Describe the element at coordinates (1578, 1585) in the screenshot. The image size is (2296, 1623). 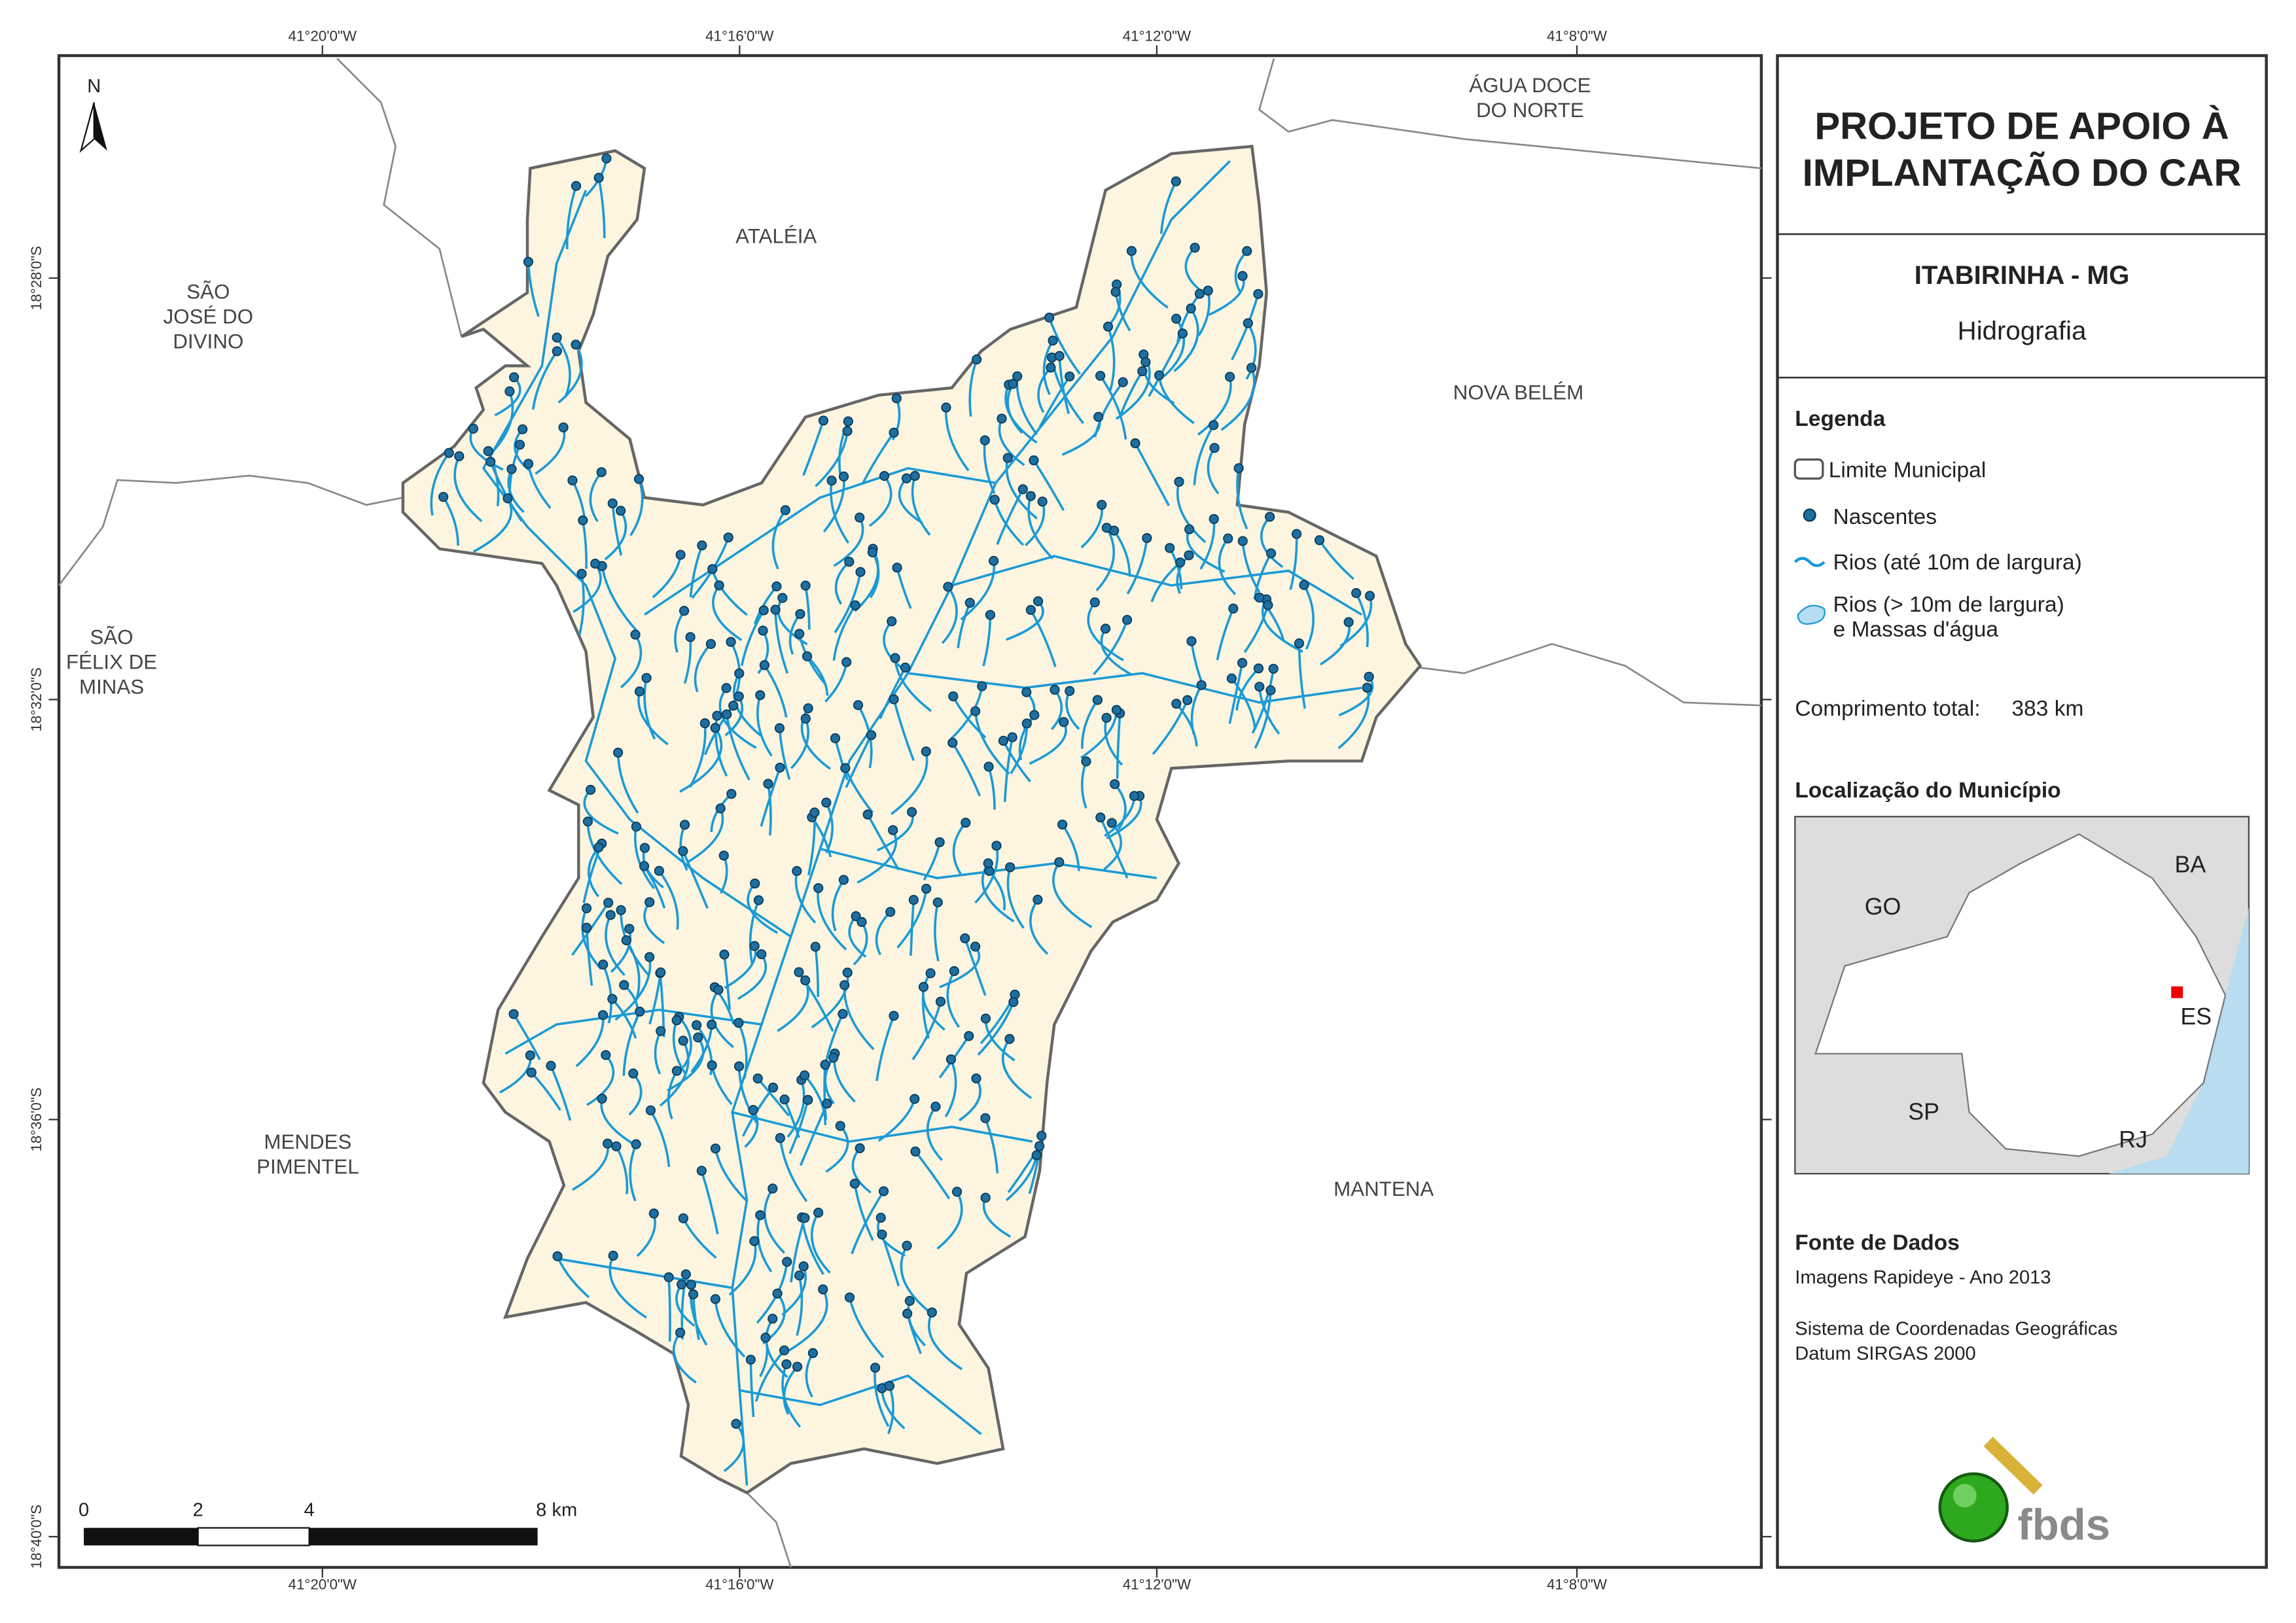
I see `longitude-label: 41°8'0"W` at that location.